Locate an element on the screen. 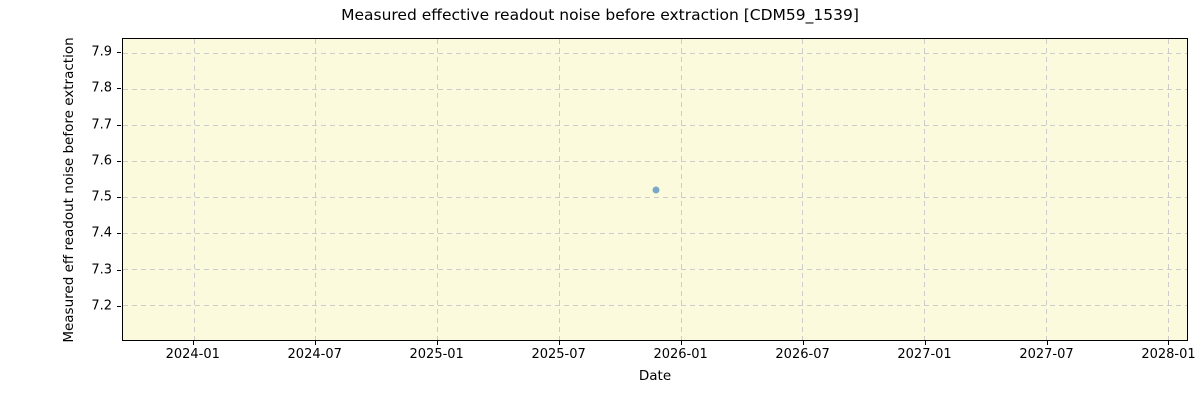 The image size is (1200, 400). data-point is located at coordinates (656, 190).